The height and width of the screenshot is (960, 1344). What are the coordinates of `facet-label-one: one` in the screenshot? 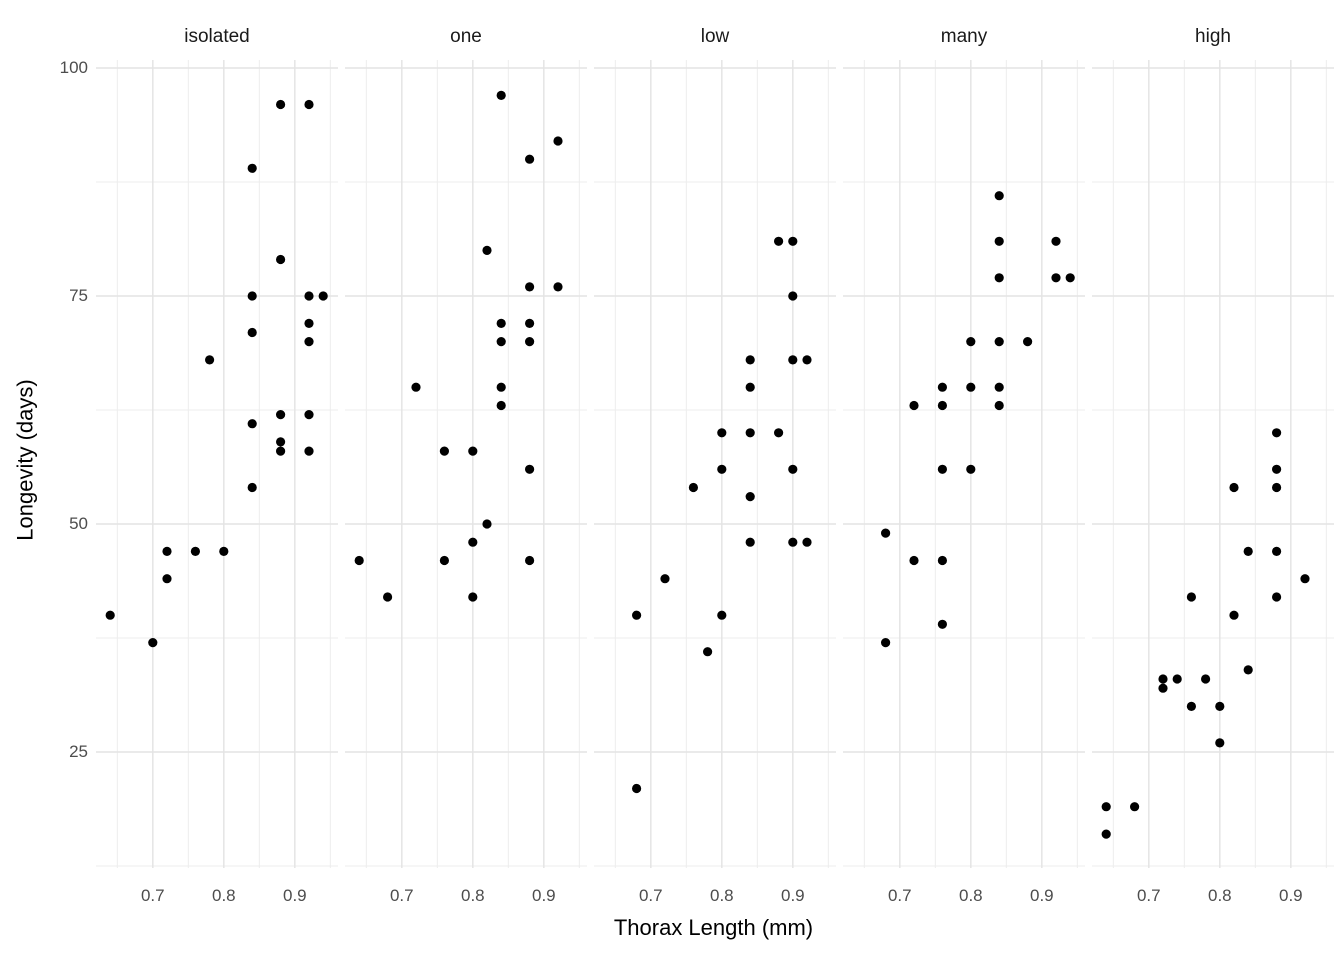 It's located at (466, 36).